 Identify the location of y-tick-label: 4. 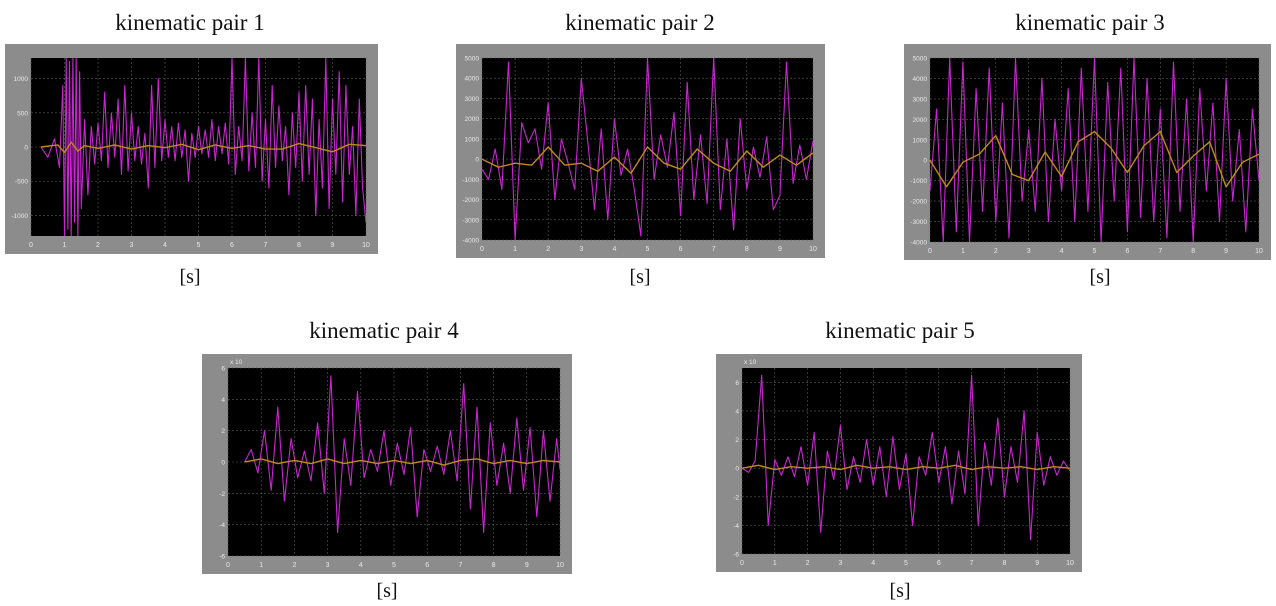
(223, 400).